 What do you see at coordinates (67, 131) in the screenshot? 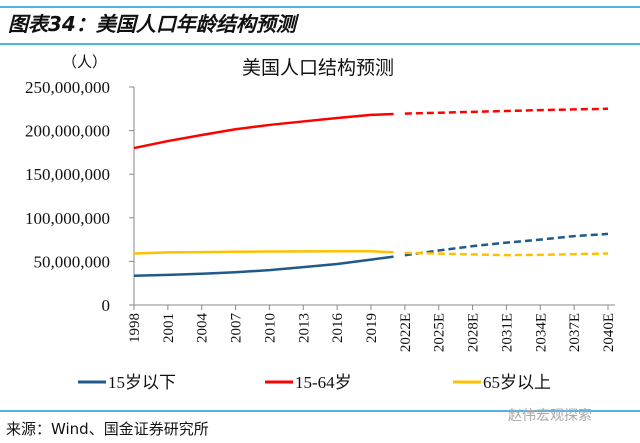
I see `y-tick-label: 200,000,000` at bounding box center [67, 131].